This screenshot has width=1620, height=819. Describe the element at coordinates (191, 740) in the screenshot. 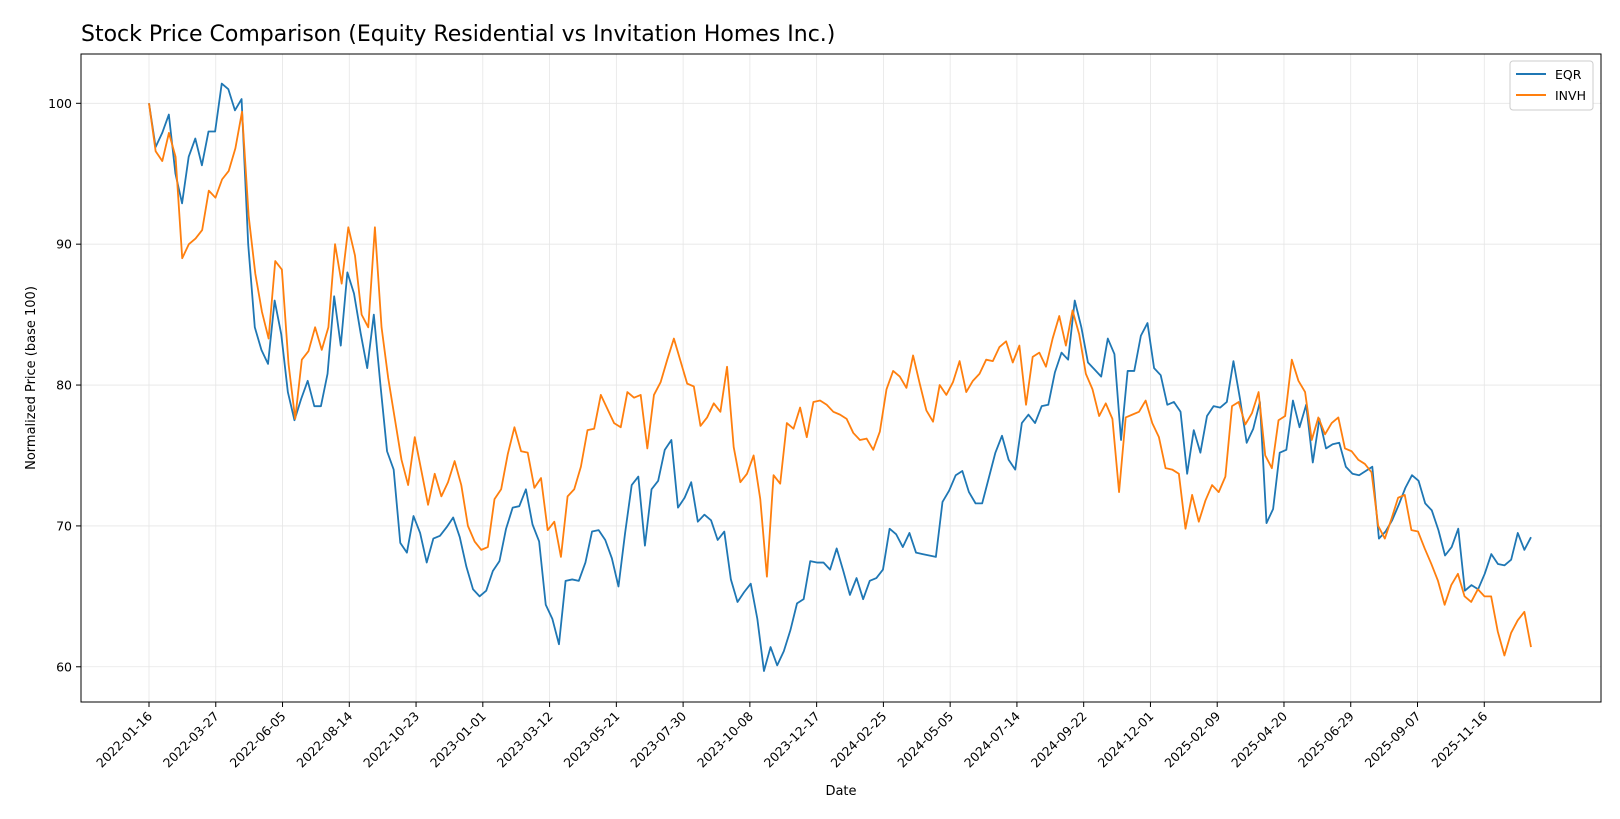

I see `x-tick-label: 2022-03-27` at that location.